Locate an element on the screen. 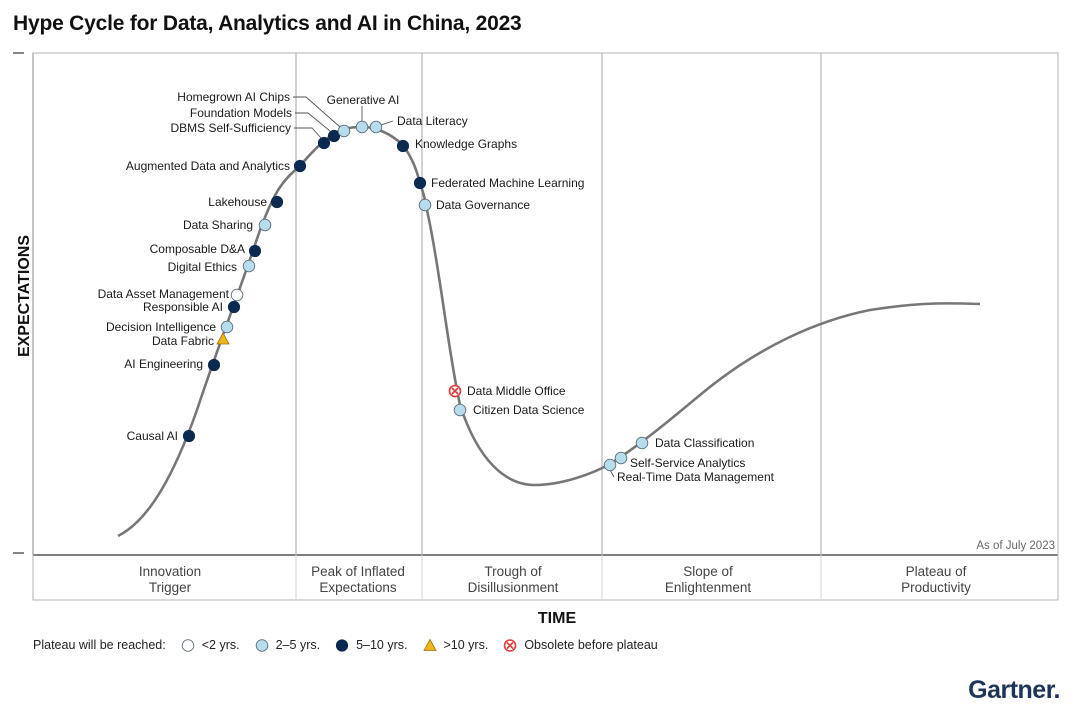 Image resolution: width=1080 pixels, height=712 pixels. legend-item-gt10: >10 yrs. is located at coordinates (455, 645).